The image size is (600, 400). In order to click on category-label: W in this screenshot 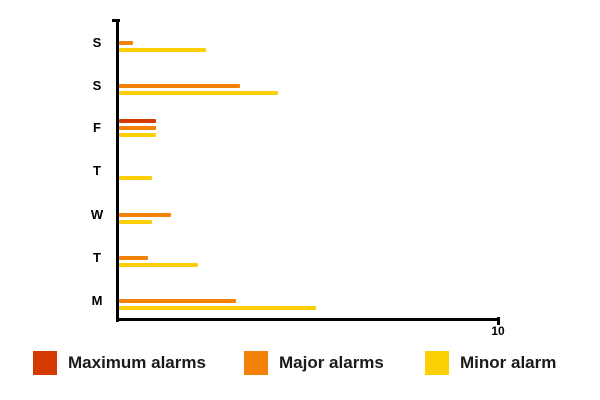, I will do `click(97, 214)`.